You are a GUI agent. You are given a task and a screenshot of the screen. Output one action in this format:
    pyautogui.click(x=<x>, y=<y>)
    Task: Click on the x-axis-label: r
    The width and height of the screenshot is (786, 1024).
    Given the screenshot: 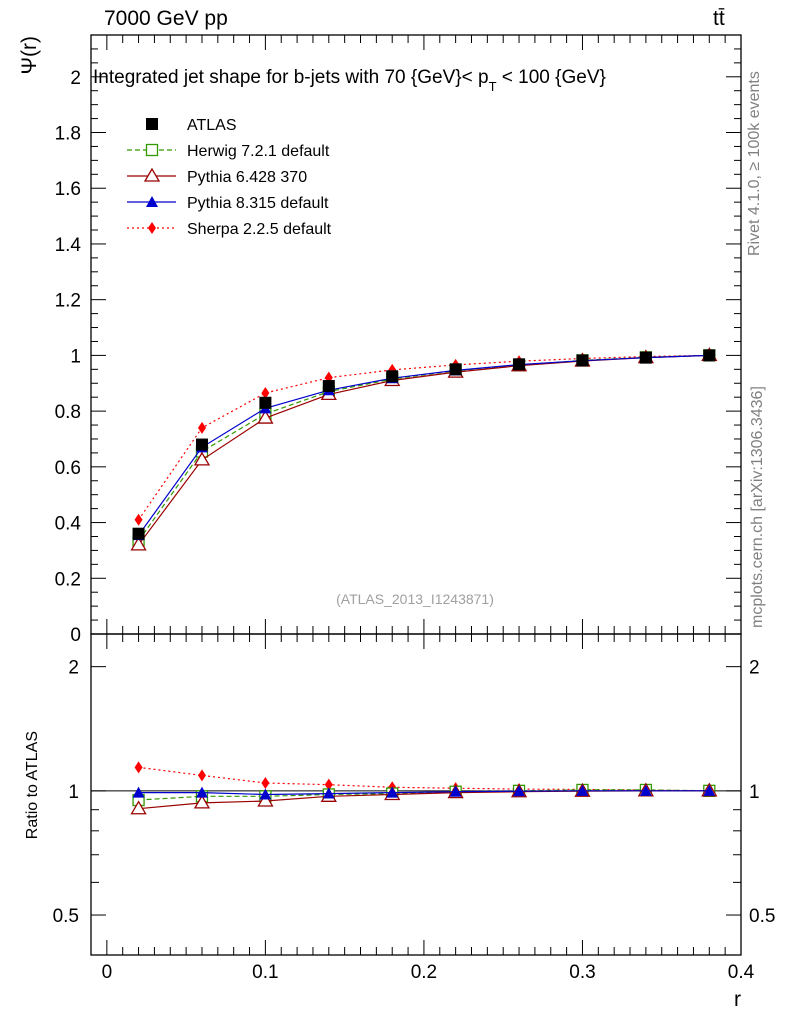 What is the action you would take?
    pyautogui.click(x=737, y=999)
    